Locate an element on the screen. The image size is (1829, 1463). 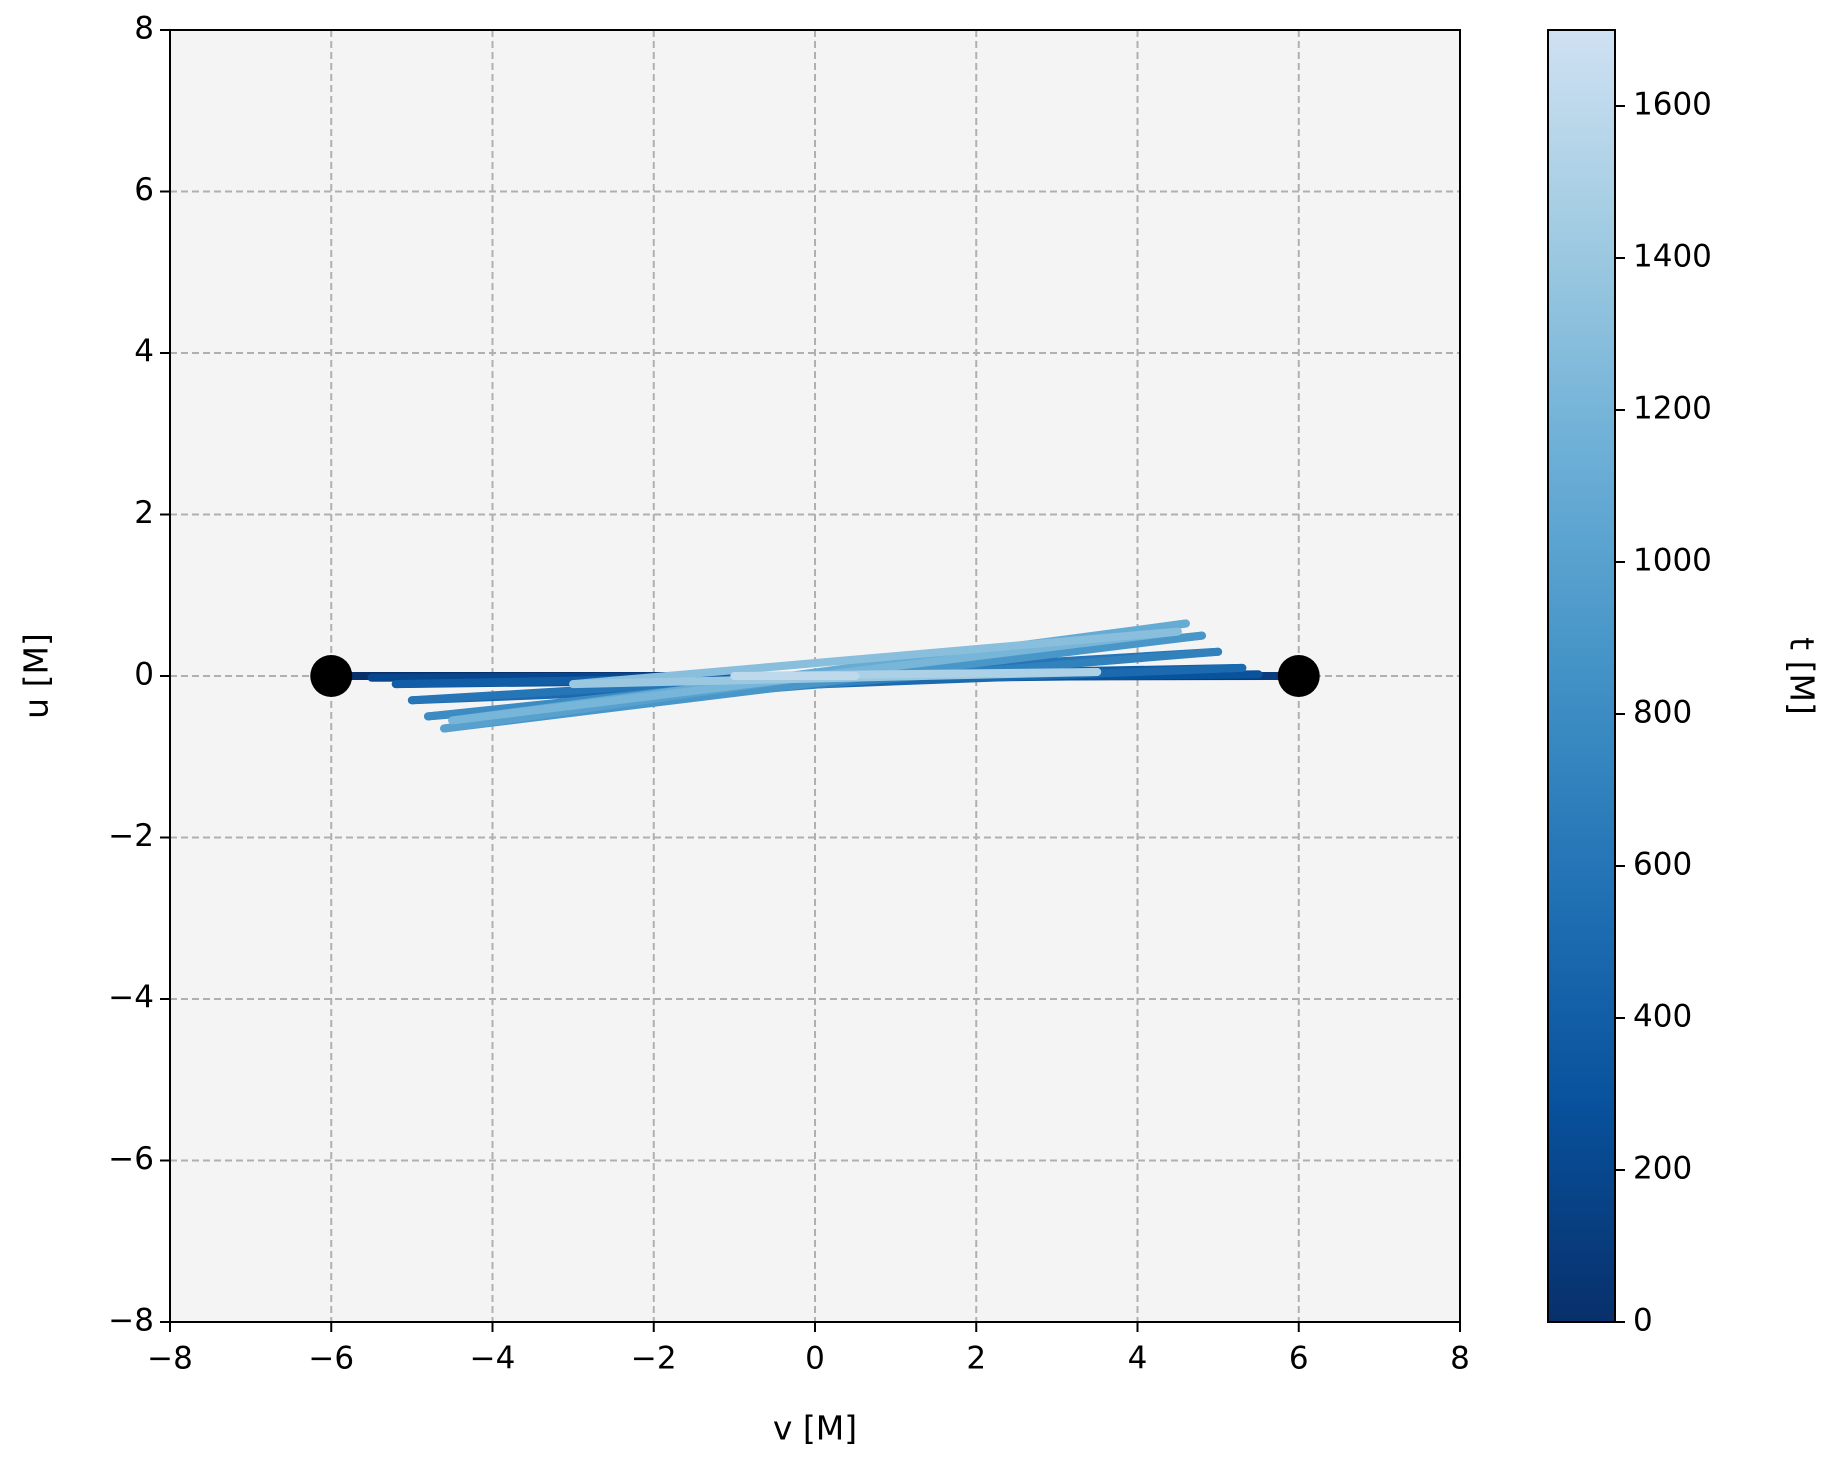
x-tick-label: 8 is located at coordinates (1460, 1359).